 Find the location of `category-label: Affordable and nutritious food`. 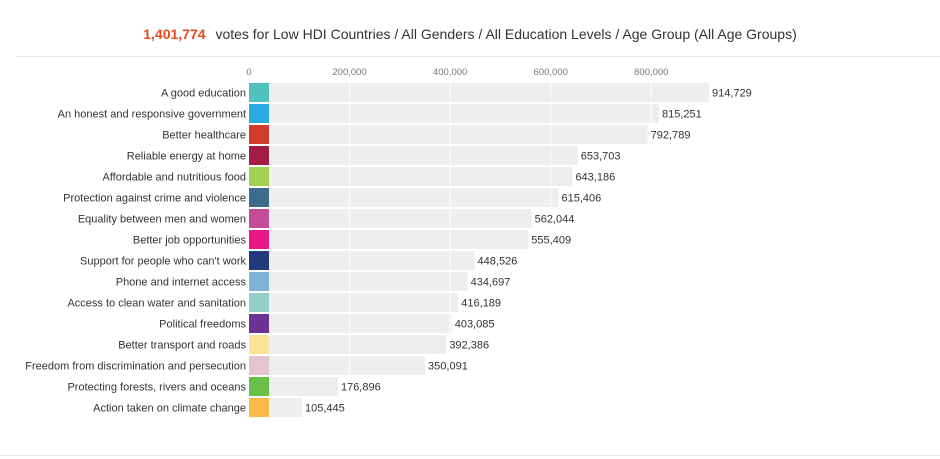

category-label: Affordable and nutritious food is located at coordinates (174, 178).